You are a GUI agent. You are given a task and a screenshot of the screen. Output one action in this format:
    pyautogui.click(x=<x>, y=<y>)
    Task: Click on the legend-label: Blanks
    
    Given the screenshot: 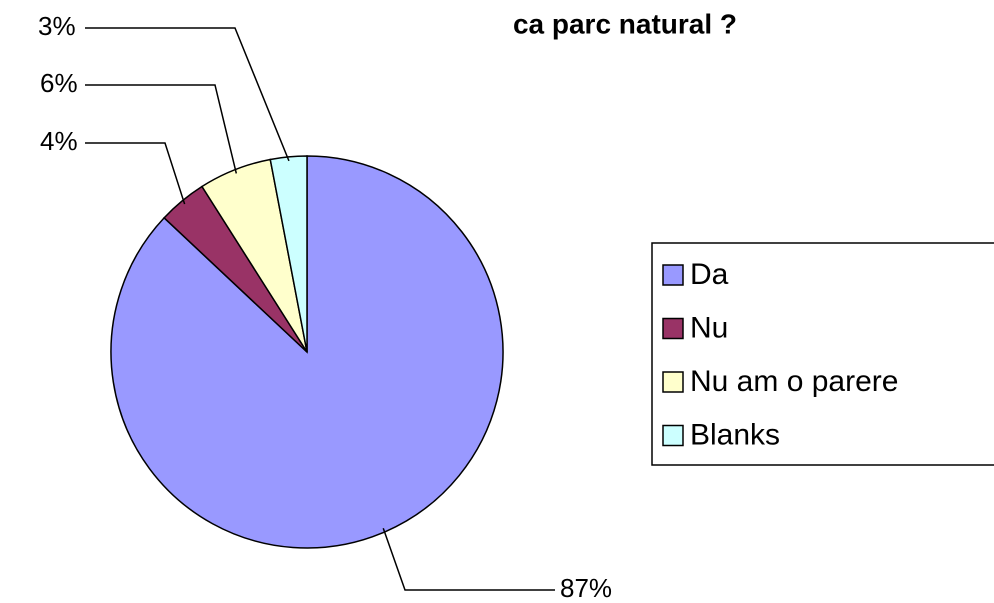 What is the action you would take?
    pyautogui.click(x=735, y=434)
    